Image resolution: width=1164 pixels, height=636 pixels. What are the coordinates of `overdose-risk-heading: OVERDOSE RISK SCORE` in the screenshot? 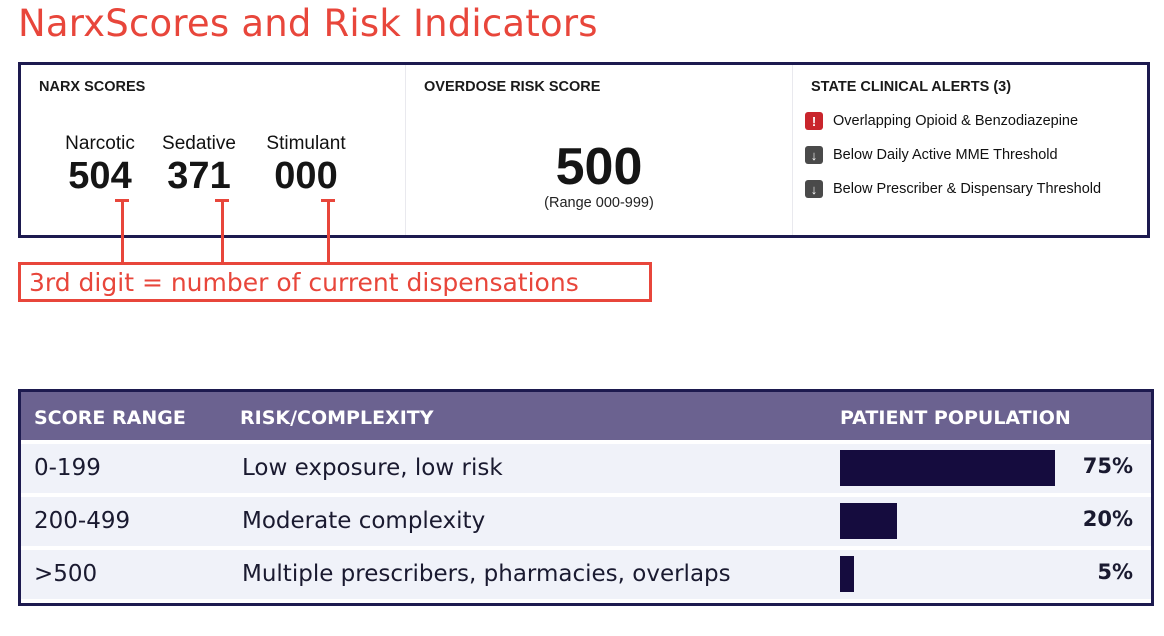 It's located at (512, 87).